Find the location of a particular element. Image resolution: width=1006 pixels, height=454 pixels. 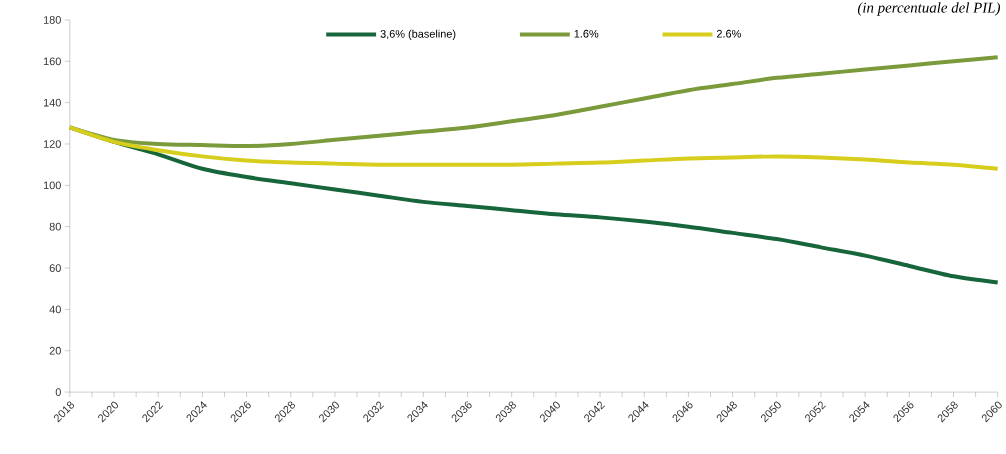

y-tick-label: 160 is located at coordinates (52, 61).